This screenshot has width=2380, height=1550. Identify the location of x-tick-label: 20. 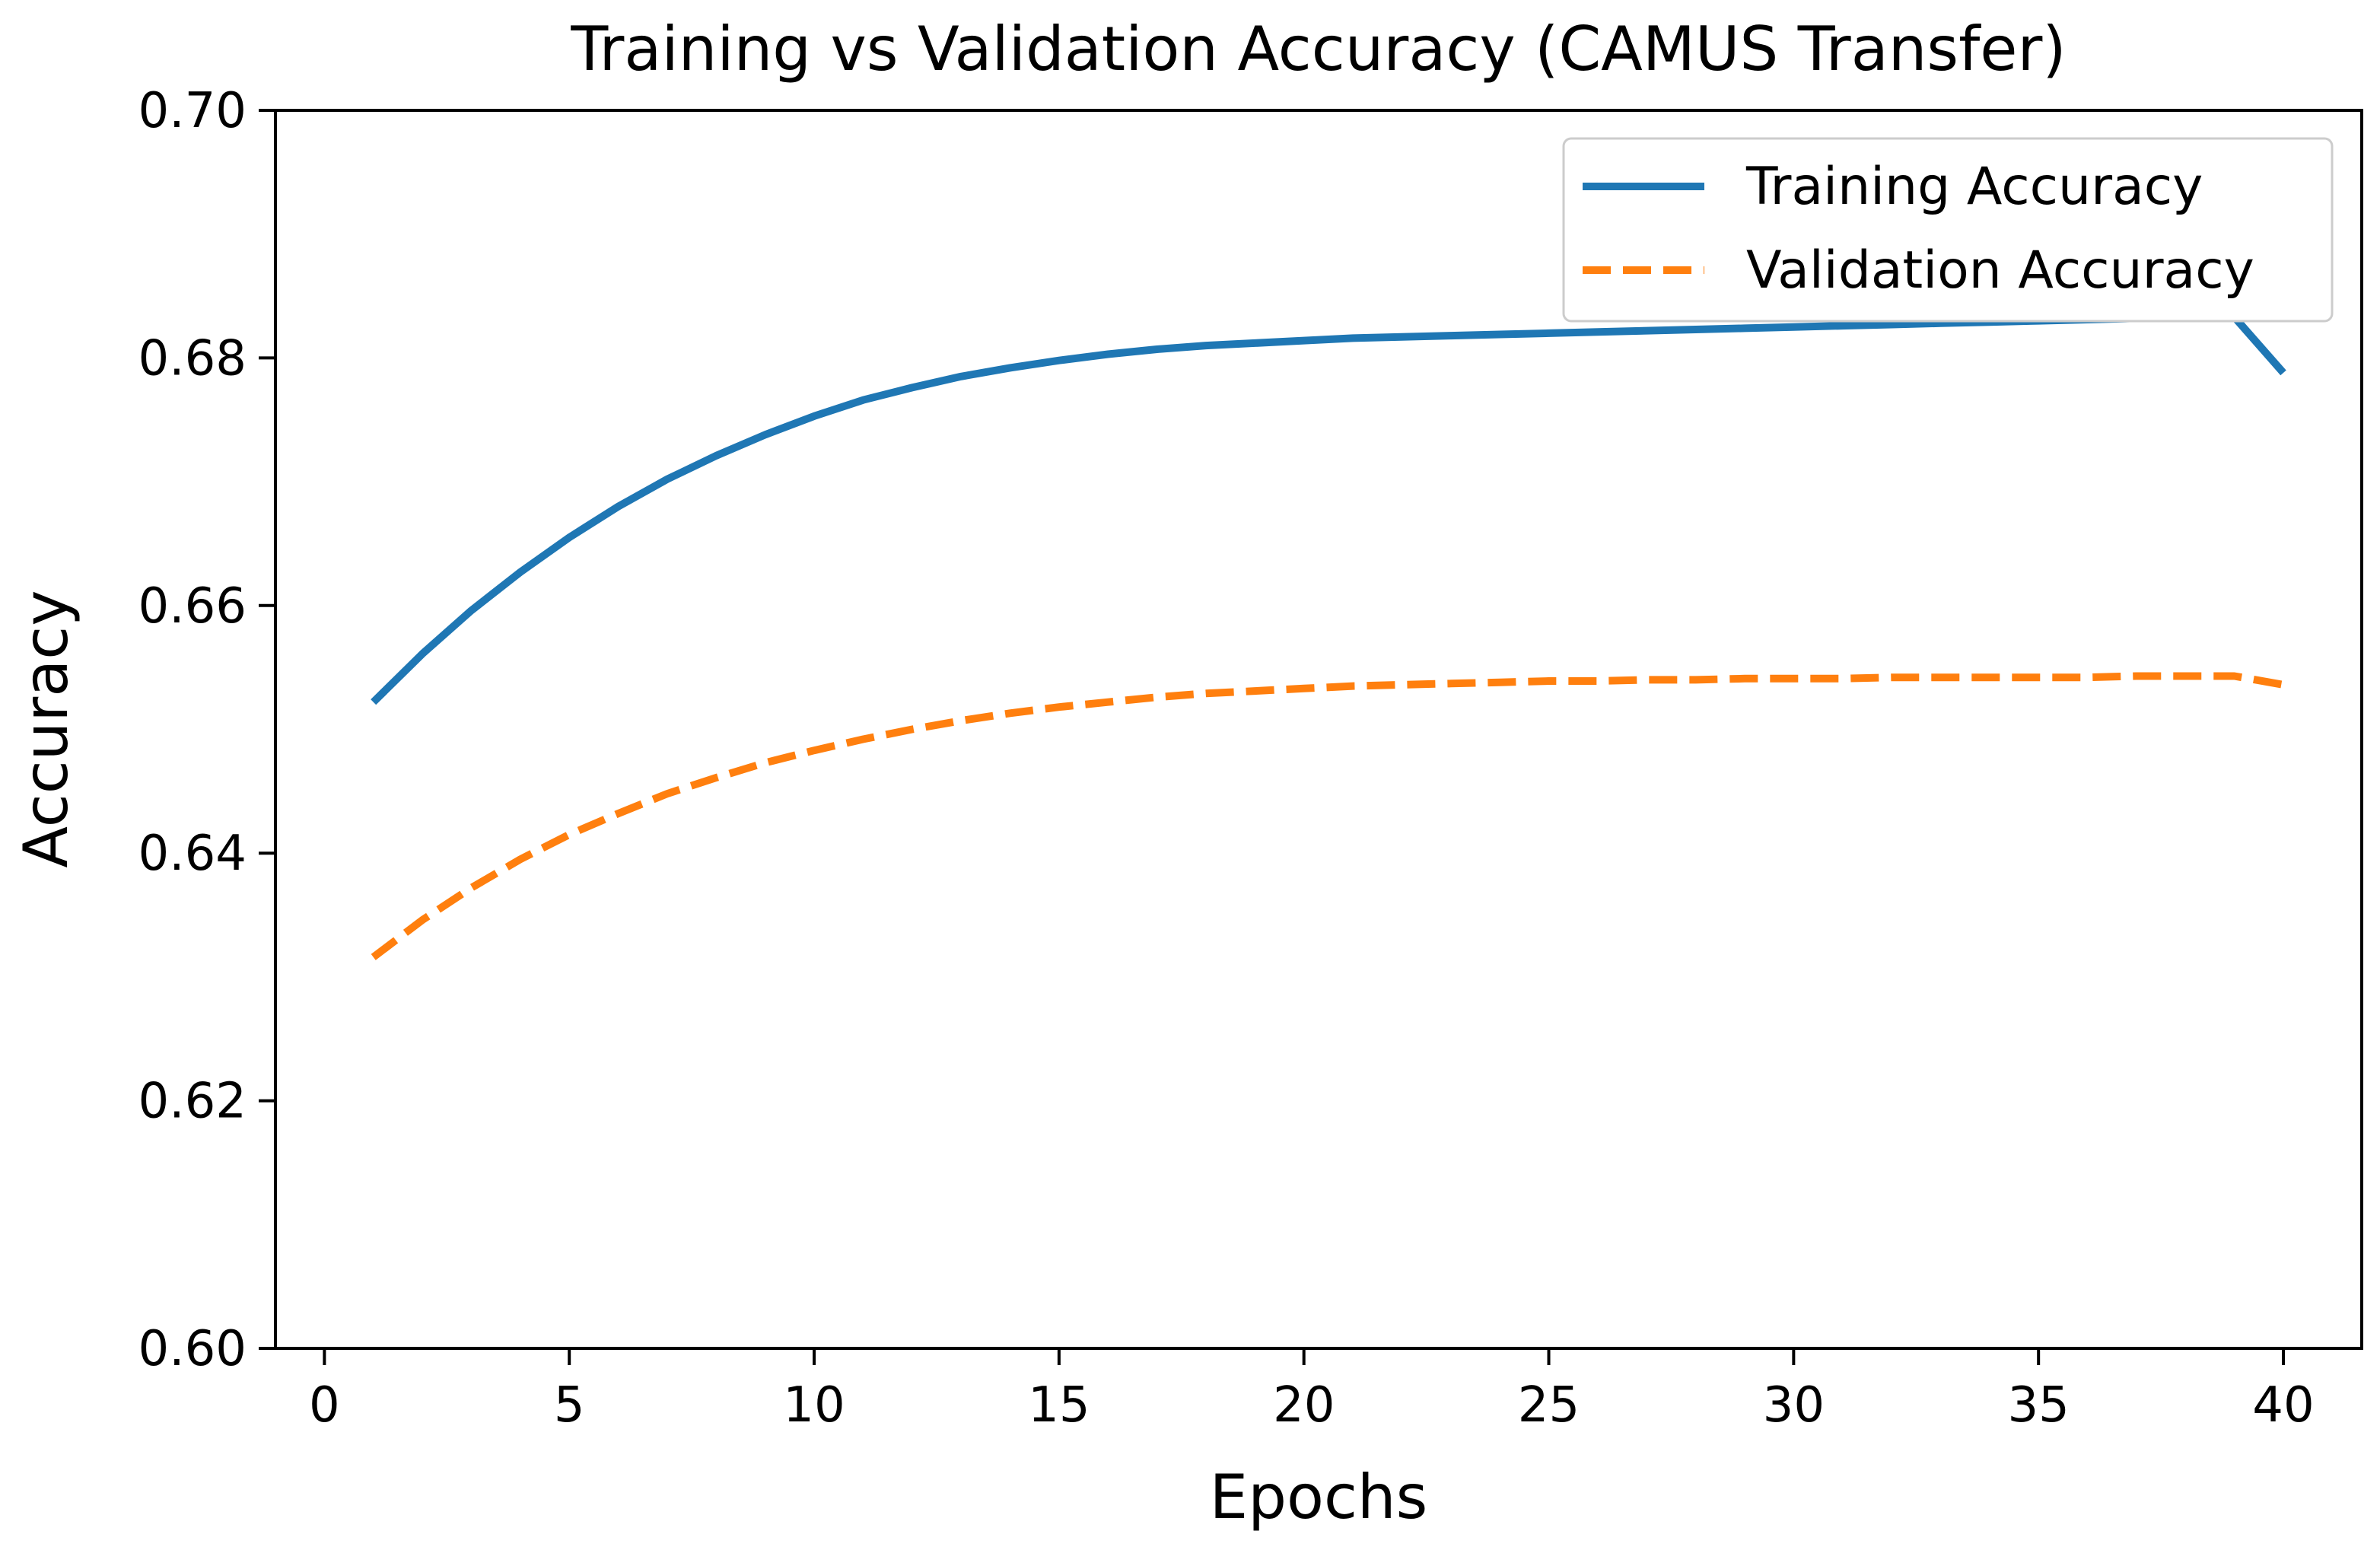
(1304, 1405).